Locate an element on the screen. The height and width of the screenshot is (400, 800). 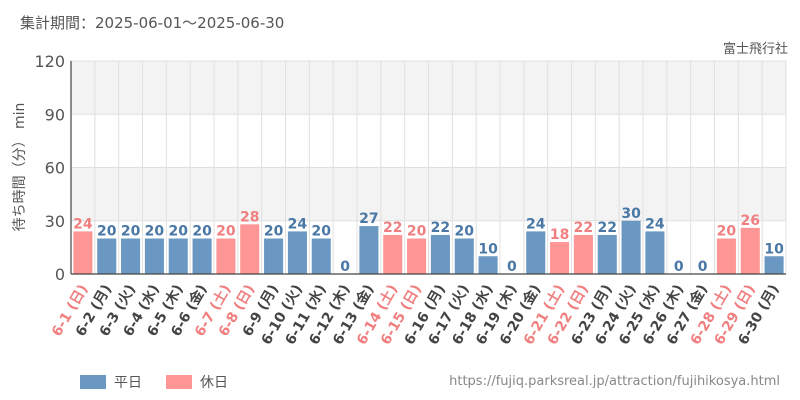
y-tick-label: 90 is located at coordinates (55, 114).